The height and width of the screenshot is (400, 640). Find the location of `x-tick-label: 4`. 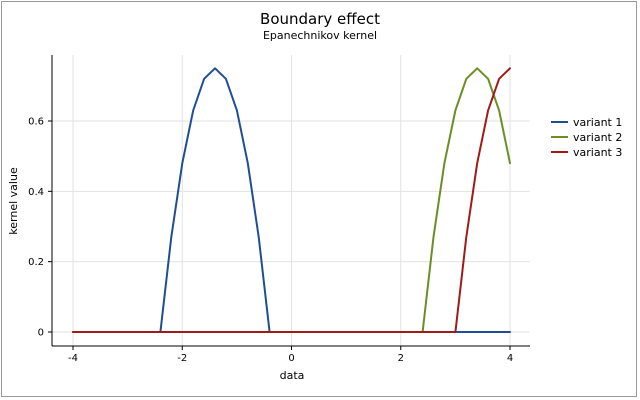

x-tick-label: 4 is located at coordinates (510, 358).